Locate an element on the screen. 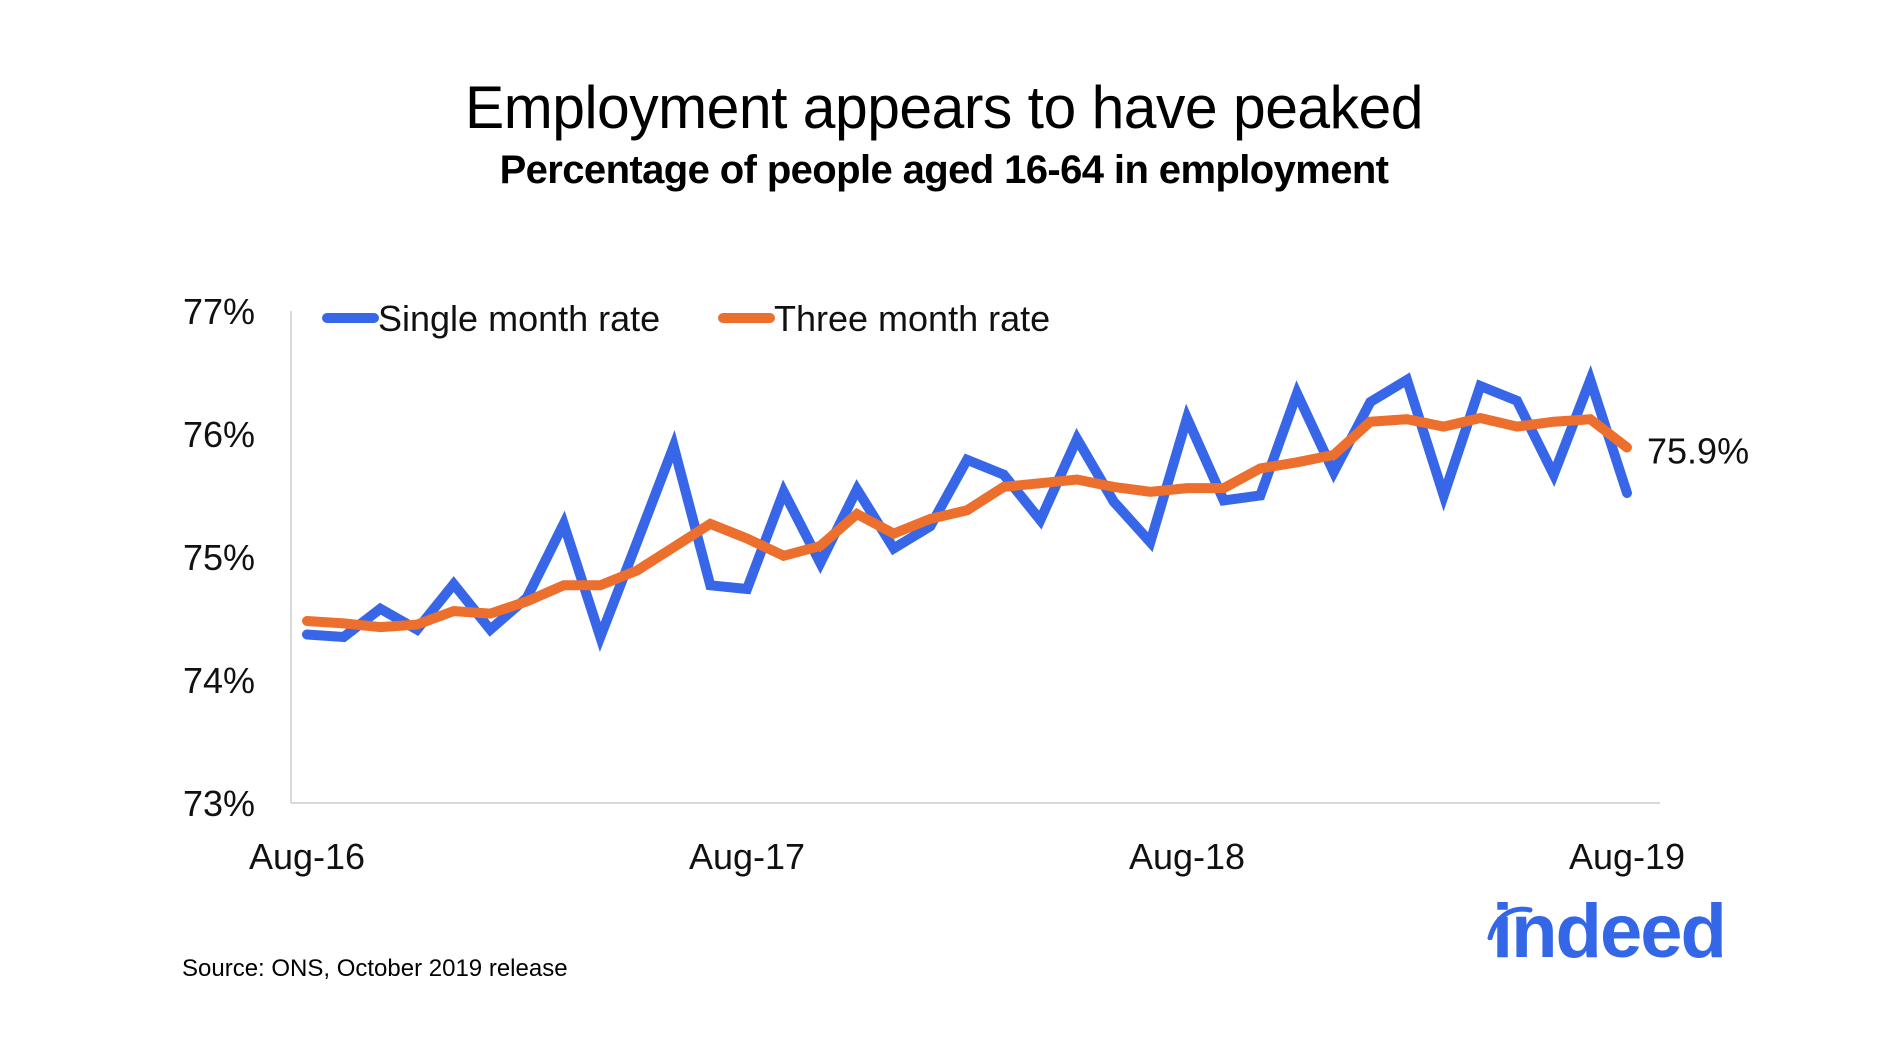  indeed-logo: indeed is located at coordinates (1621, 937).